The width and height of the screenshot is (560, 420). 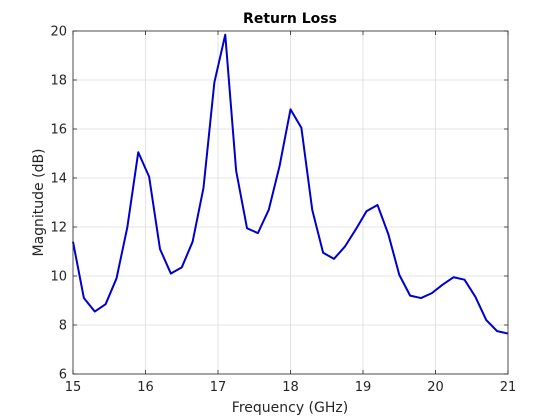 What do you see at coordinates (73, 387) in the screenshot?
I see `x-tick-label: 15` at bounding box center [73, 387].